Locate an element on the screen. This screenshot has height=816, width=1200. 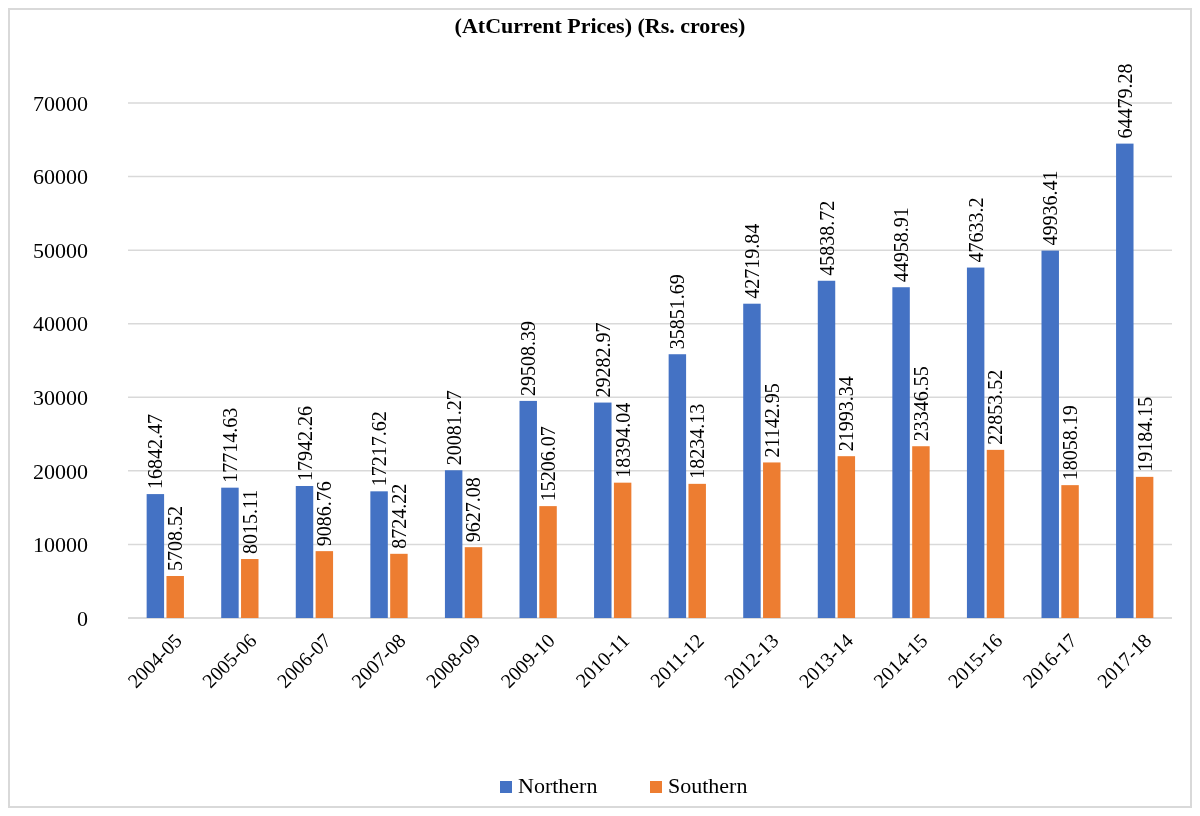
data-label: 44958.91 is located at coordinates (901, 245).